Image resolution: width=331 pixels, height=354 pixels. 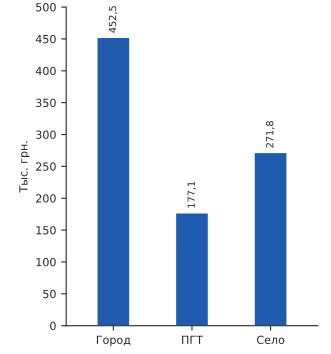 I want to click on y-tick-label: 200, so click(x=46, y=198).